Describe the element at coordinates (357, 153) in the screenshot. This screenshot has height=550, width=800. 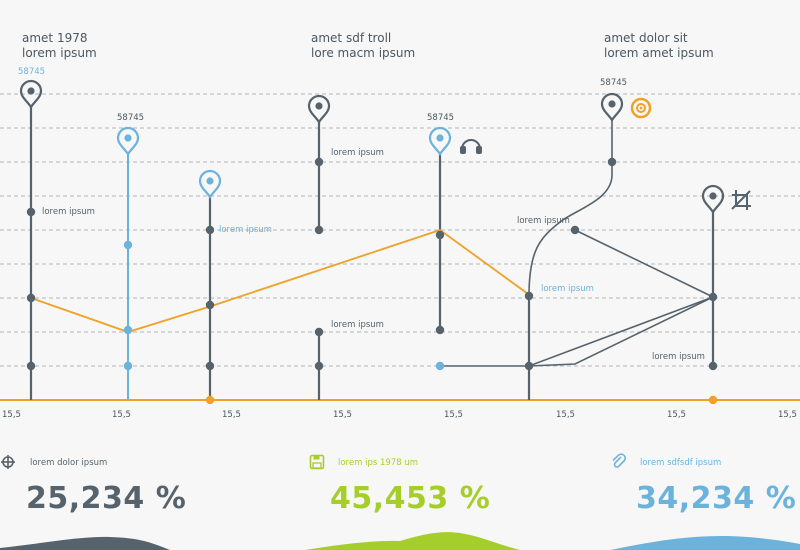
I see `label-3: lorem ipsum` at that location.